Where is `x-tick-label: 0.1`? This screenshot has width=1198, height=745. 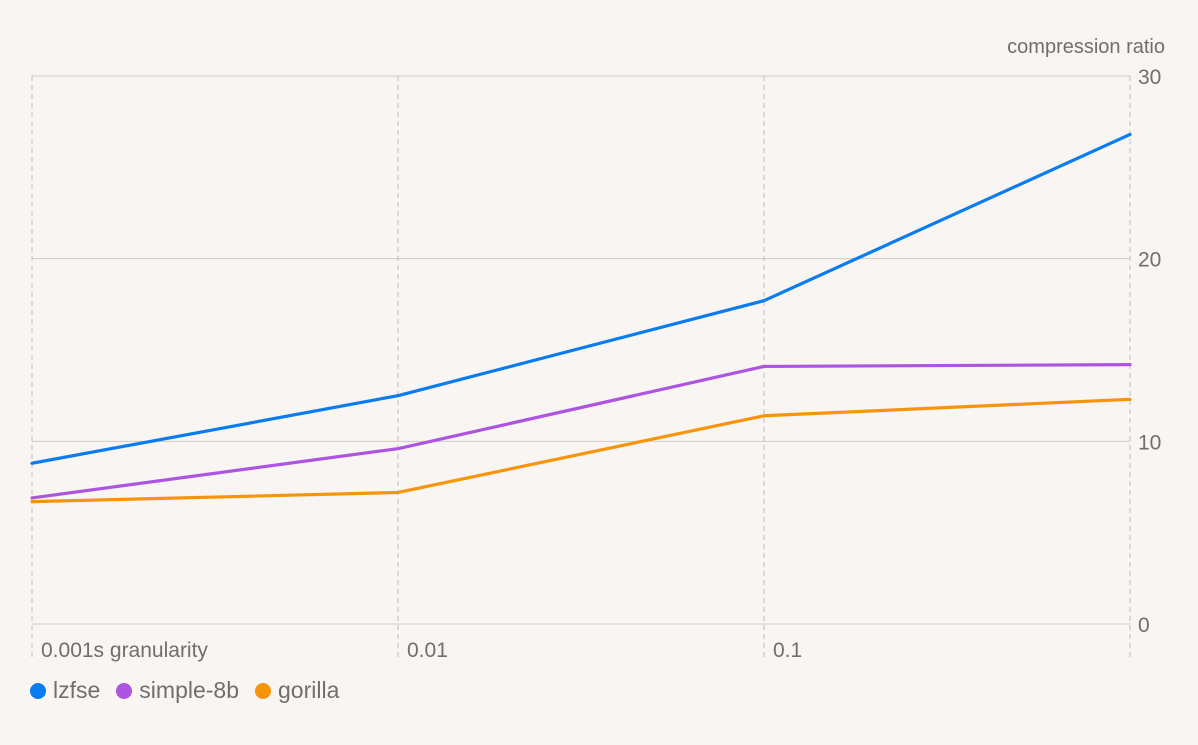 x-tick-label: 0.1 is located at coordinates (787, 650).